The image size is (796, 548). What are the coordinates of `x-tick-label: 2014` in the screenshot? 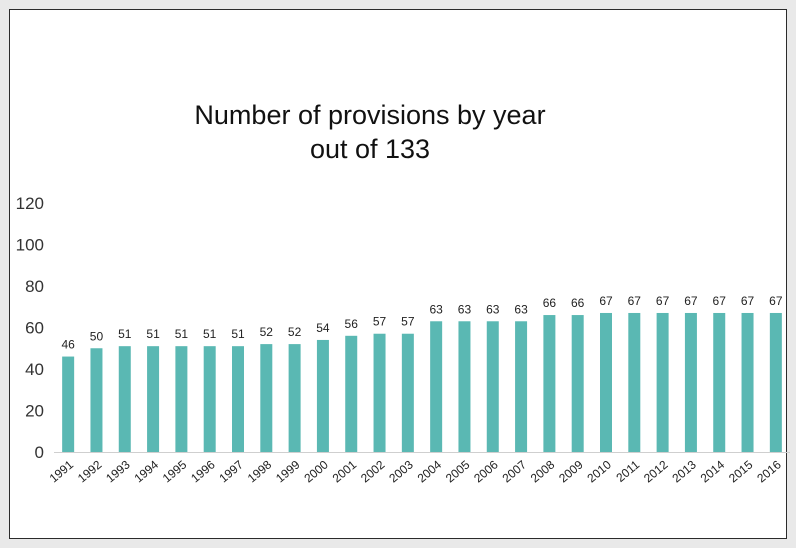 It's located at (713, 471).